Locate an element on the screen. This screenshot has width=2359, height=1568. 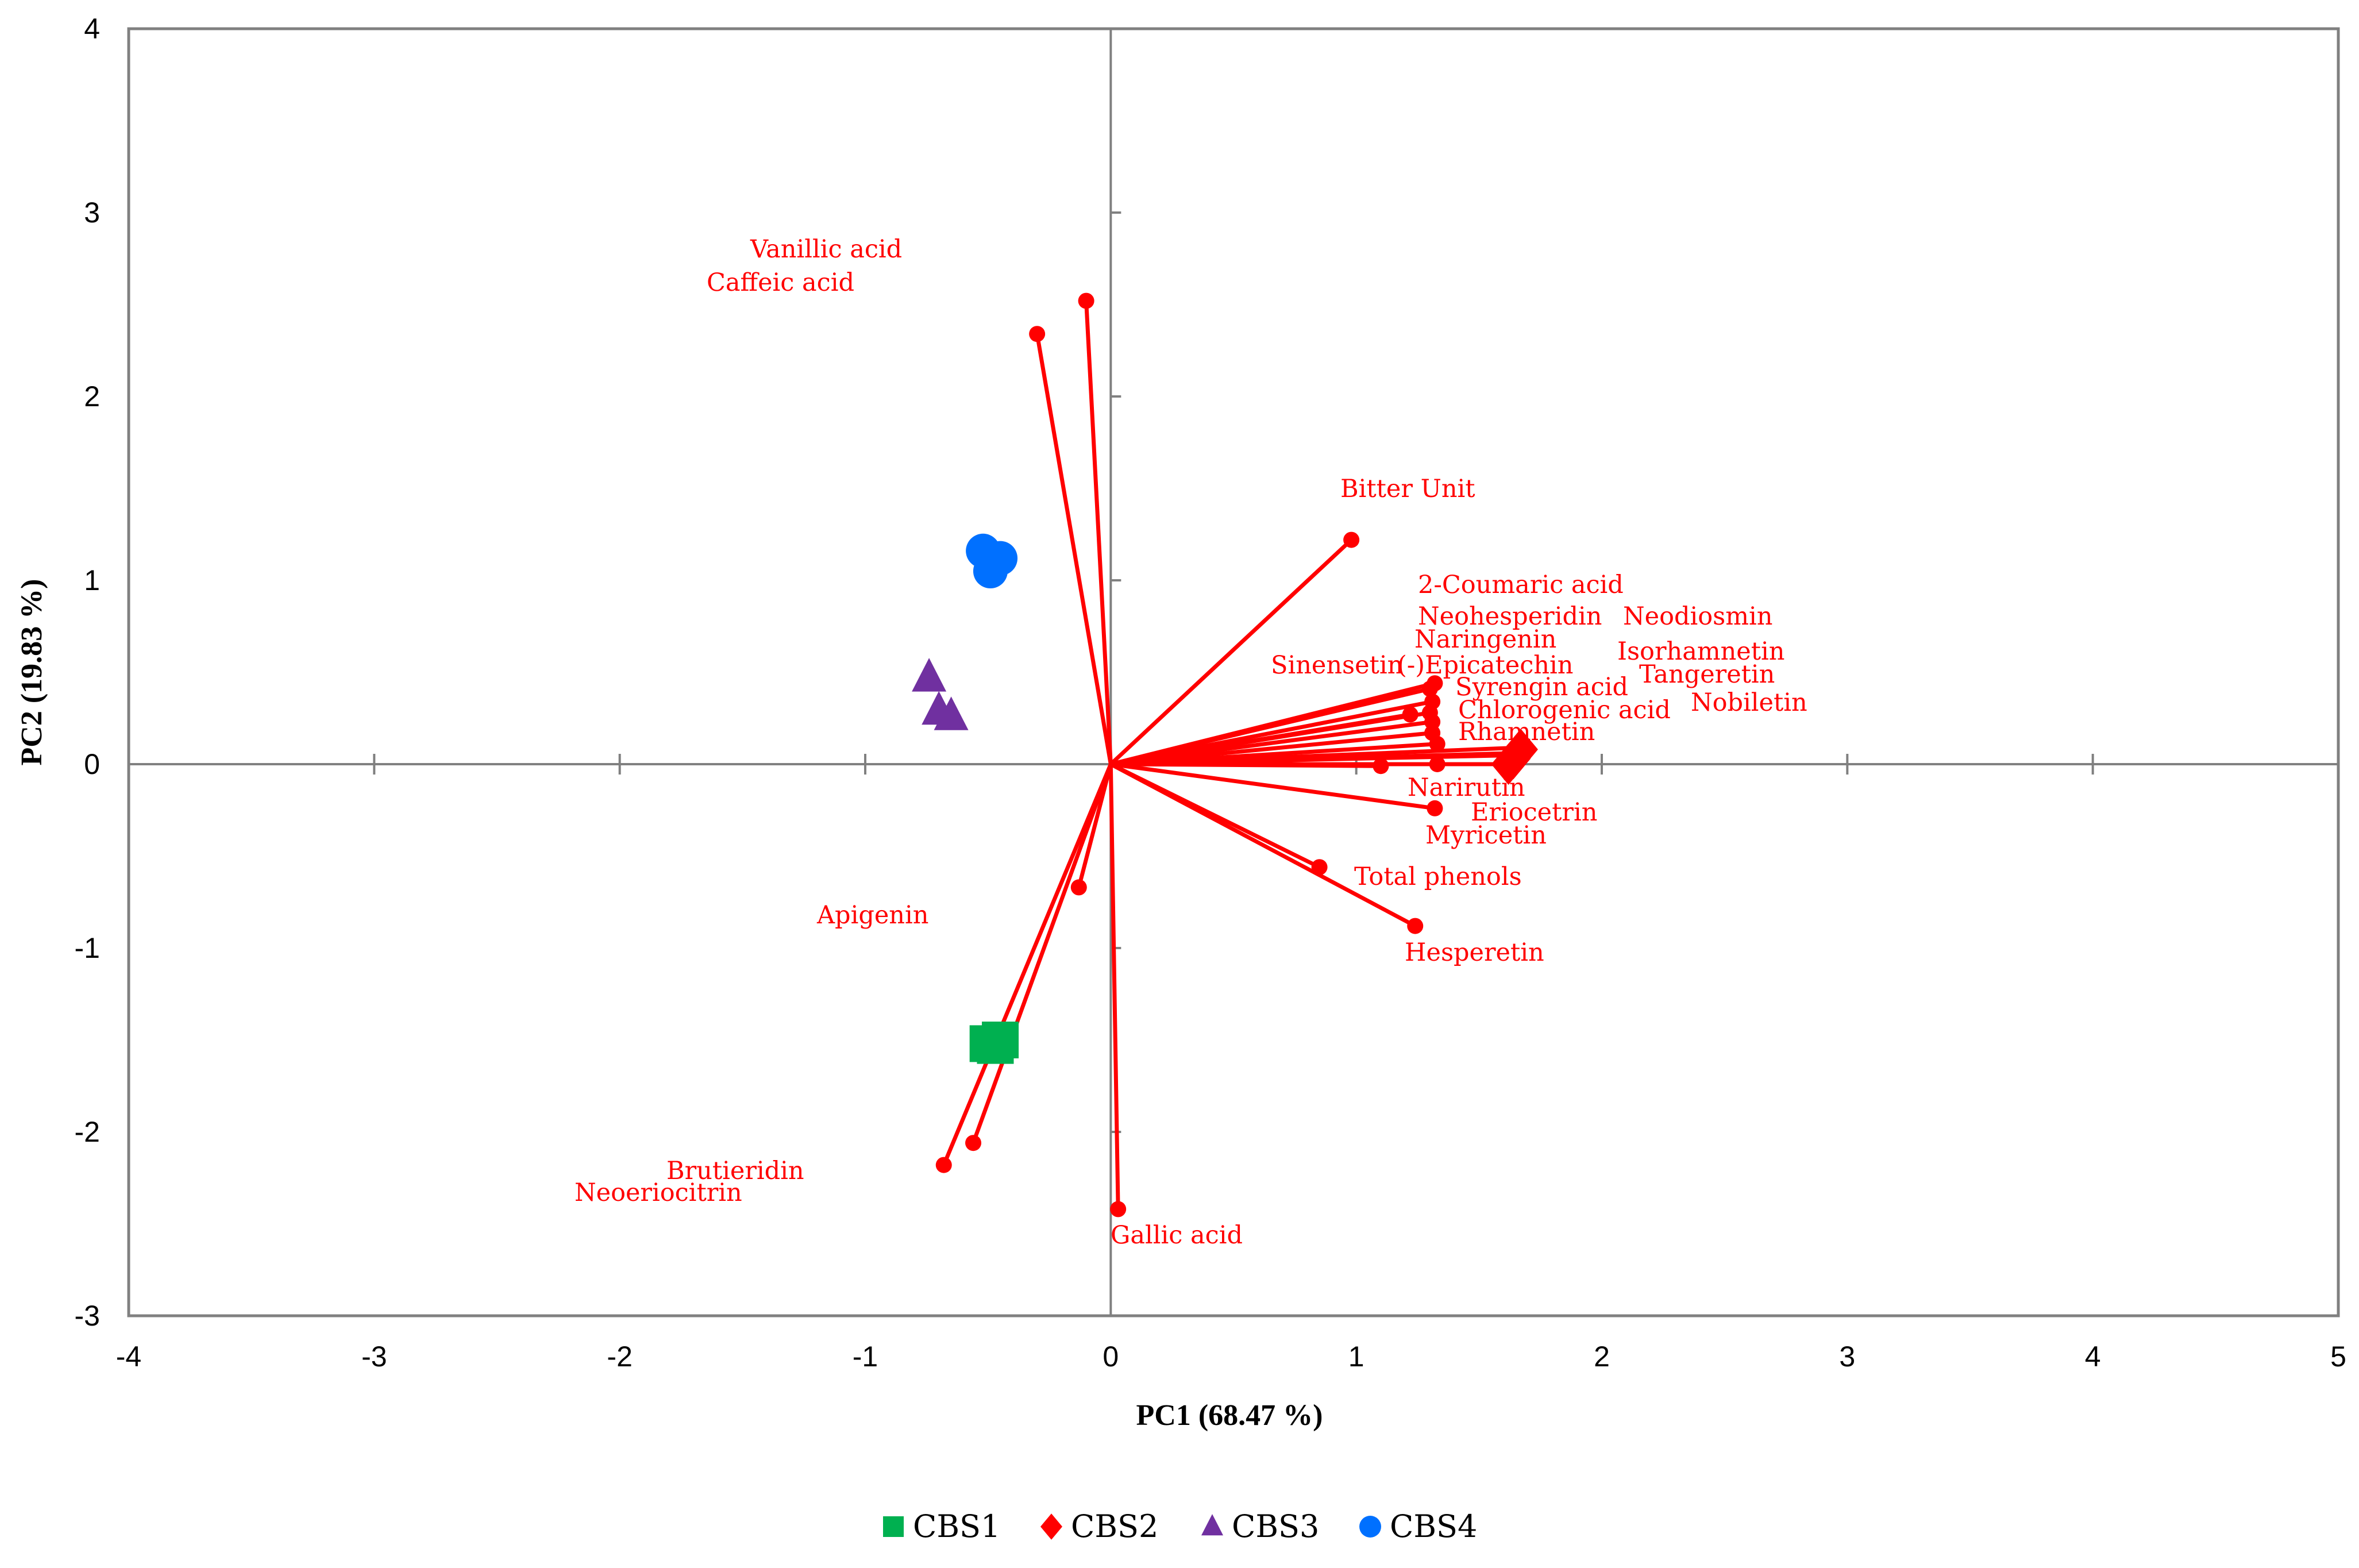
variable-label: Nobiletin is located at coordinates (1749, 702).